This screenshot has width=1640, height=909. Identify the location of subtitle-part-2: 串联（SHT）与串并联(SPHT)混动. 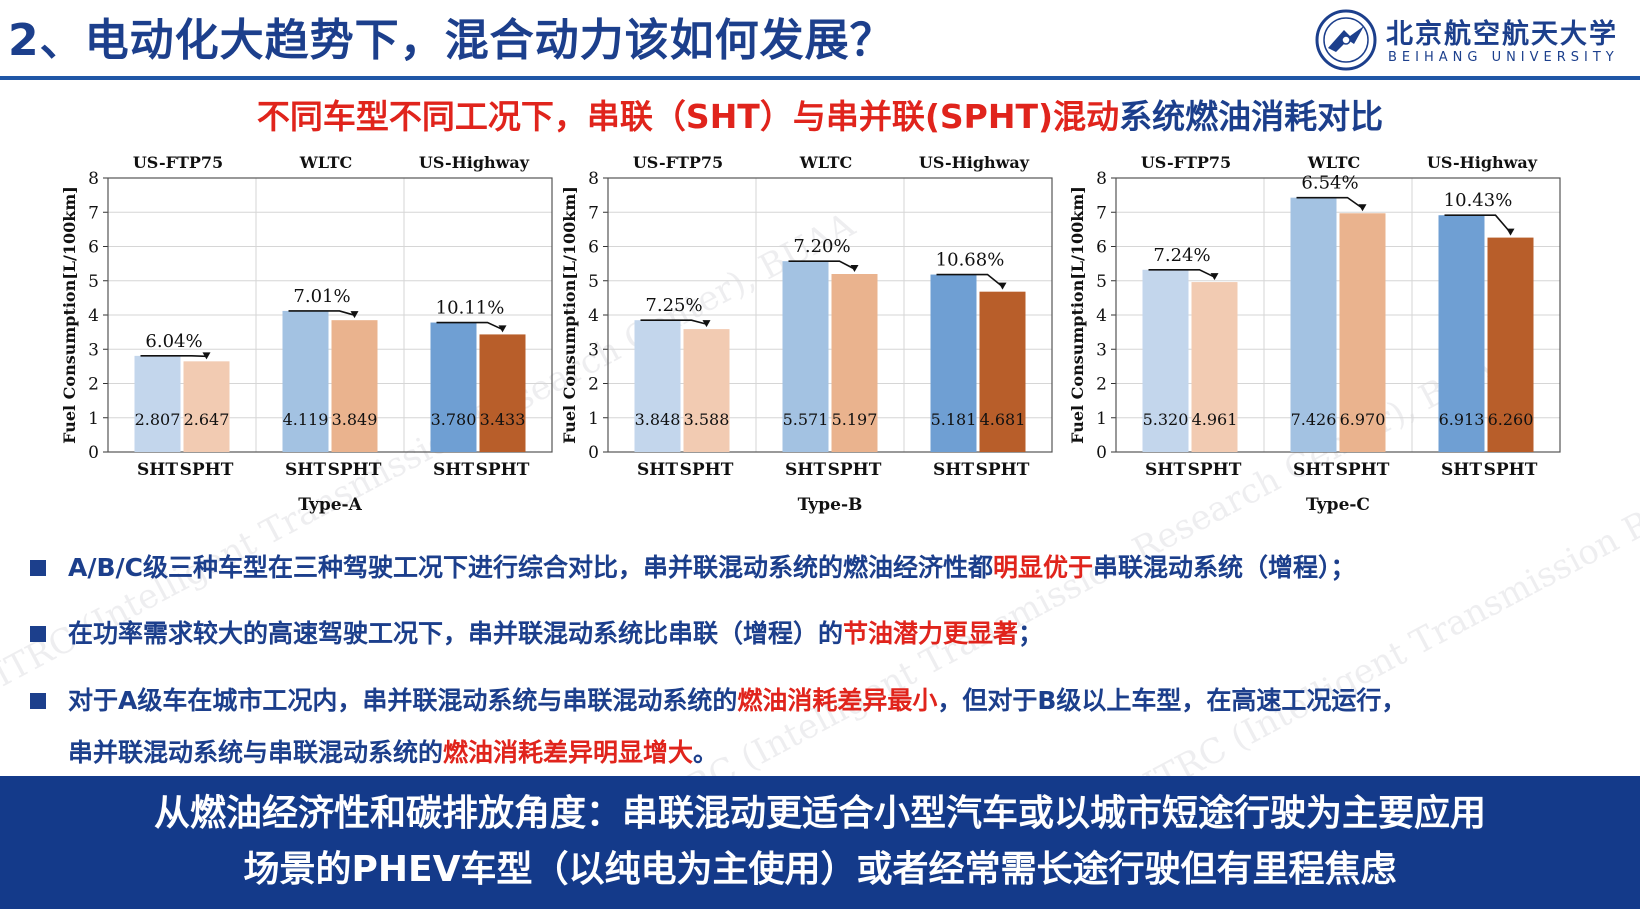
(853, 116).